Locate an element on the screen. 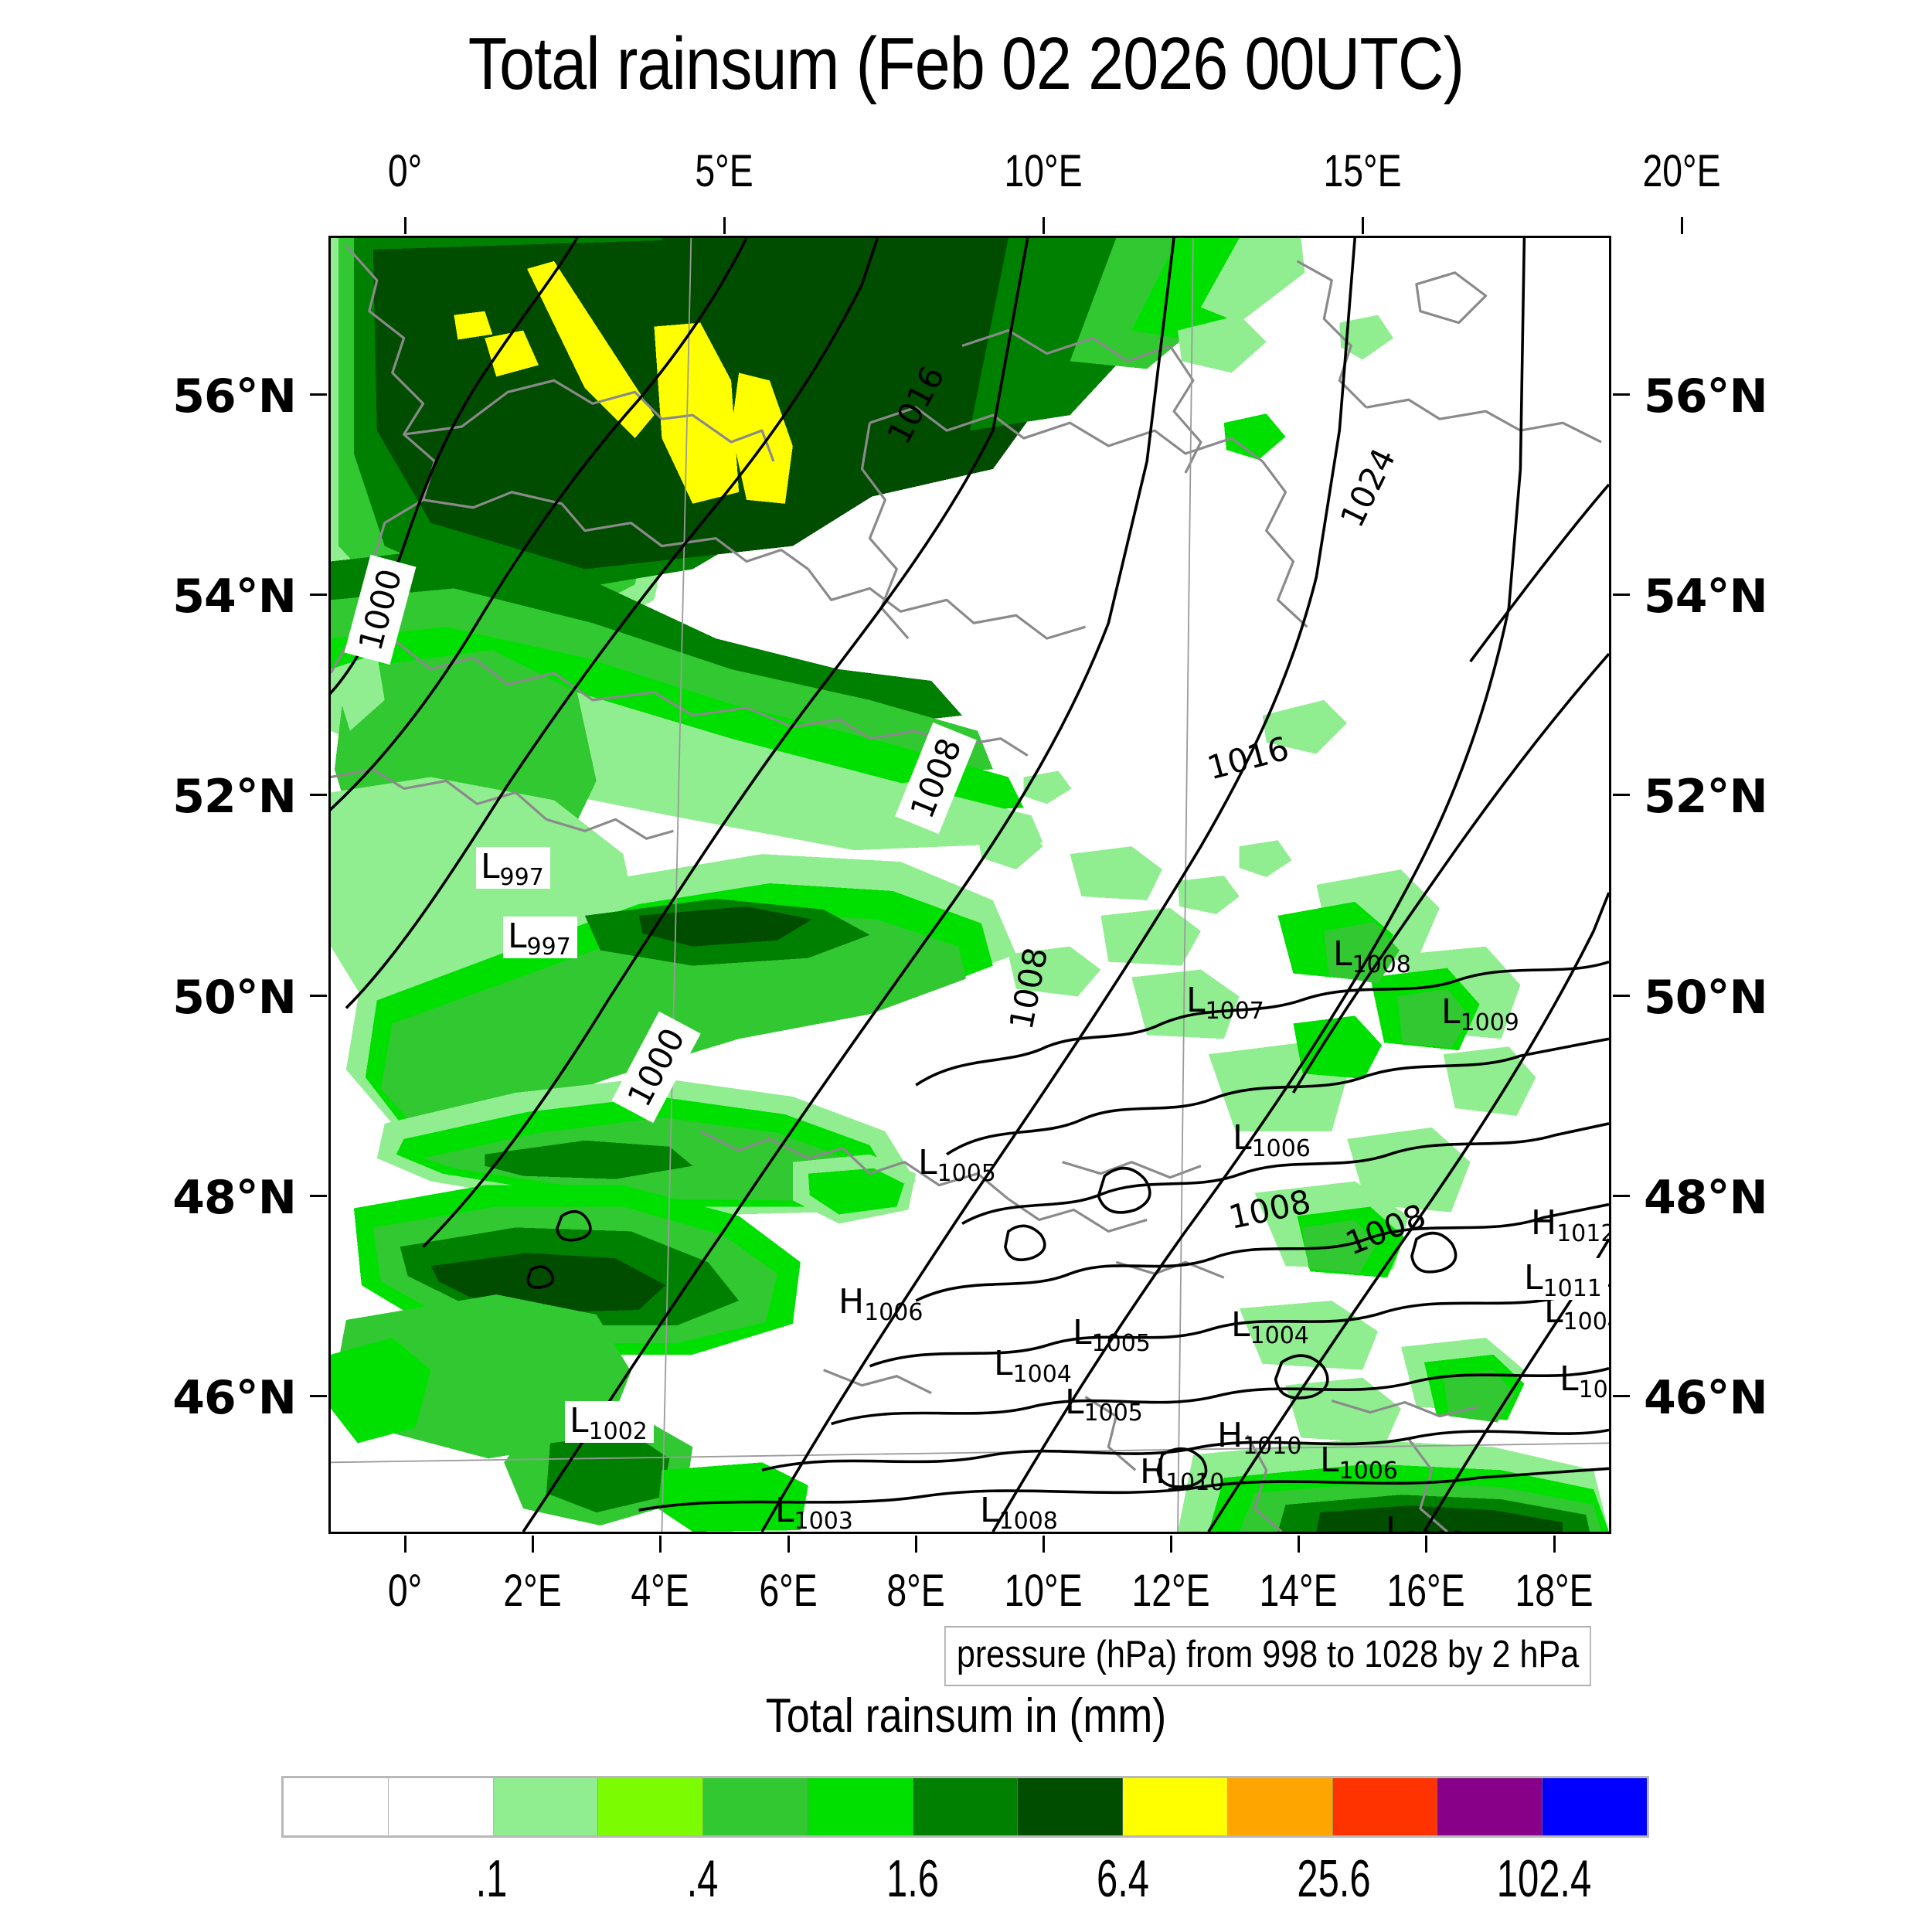 Image resolution: width=1932 pixels, height=1932 pixels. lon-label-top: 5°E is located at coordinates (724, 171).